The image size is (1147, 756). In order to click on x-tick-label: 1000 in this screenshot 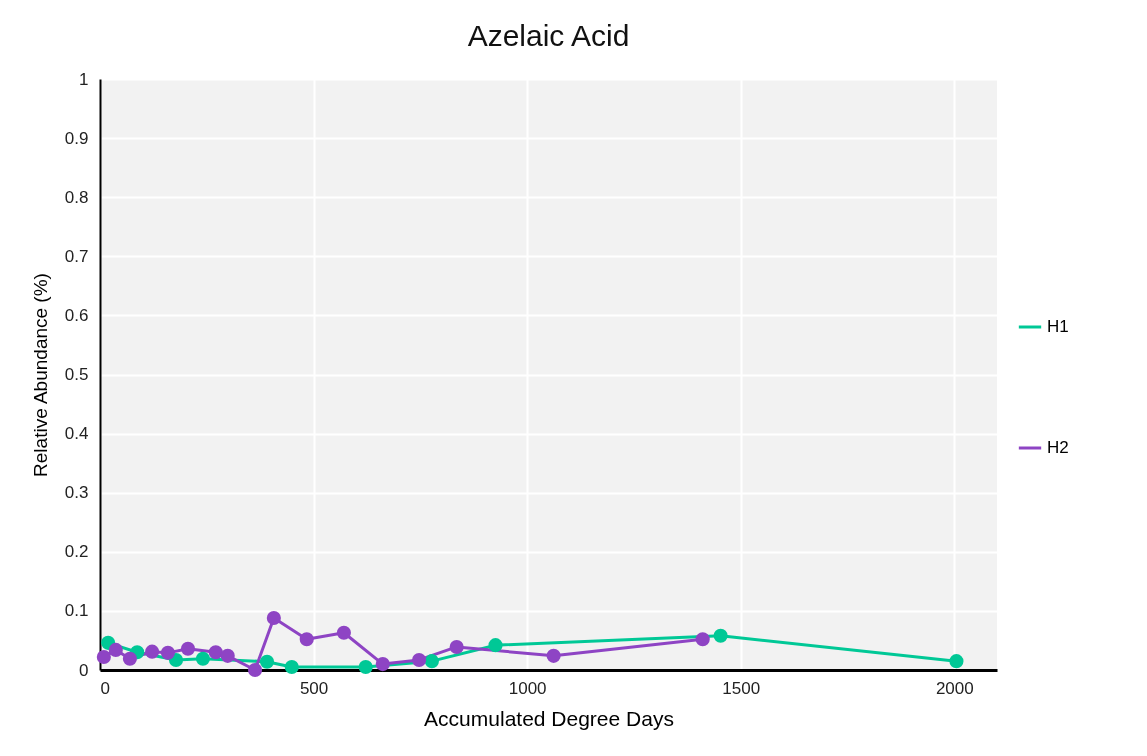, I will do `click(527, 688)`.